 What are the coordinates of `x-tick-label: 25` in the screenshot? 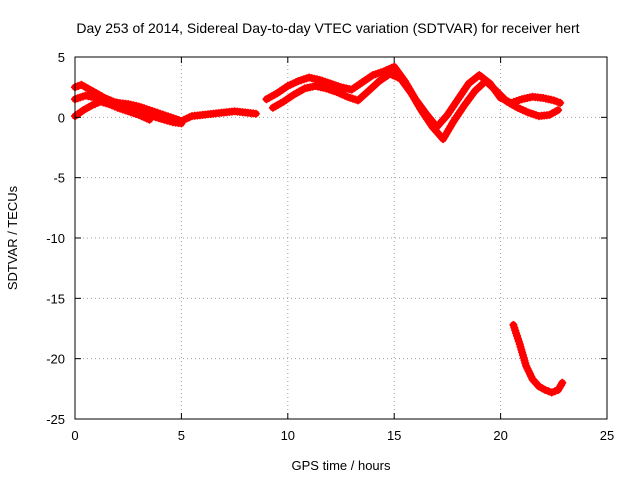 It's located at (607, 435).